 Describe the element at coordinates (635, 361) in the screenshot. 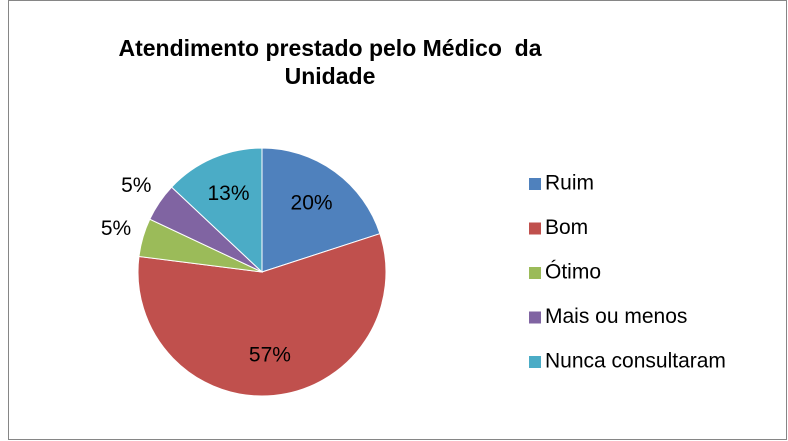

I see `legend-label: Nunca consultaram` at that location.